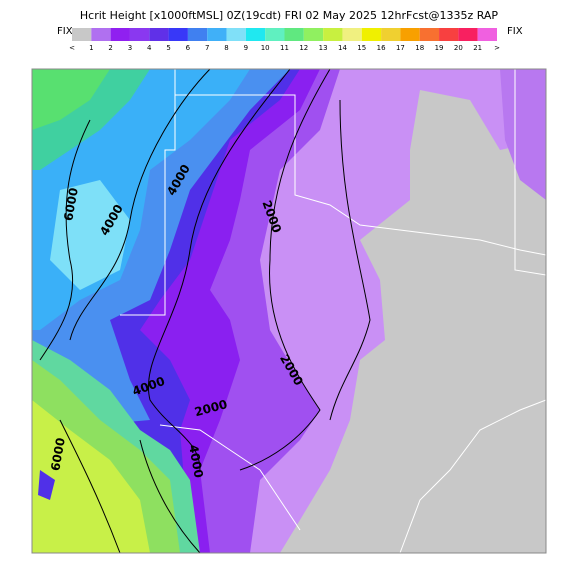  Describe the element at coordinates (361, 48) in the screenshot. I see `legend-label: 15` at that location.